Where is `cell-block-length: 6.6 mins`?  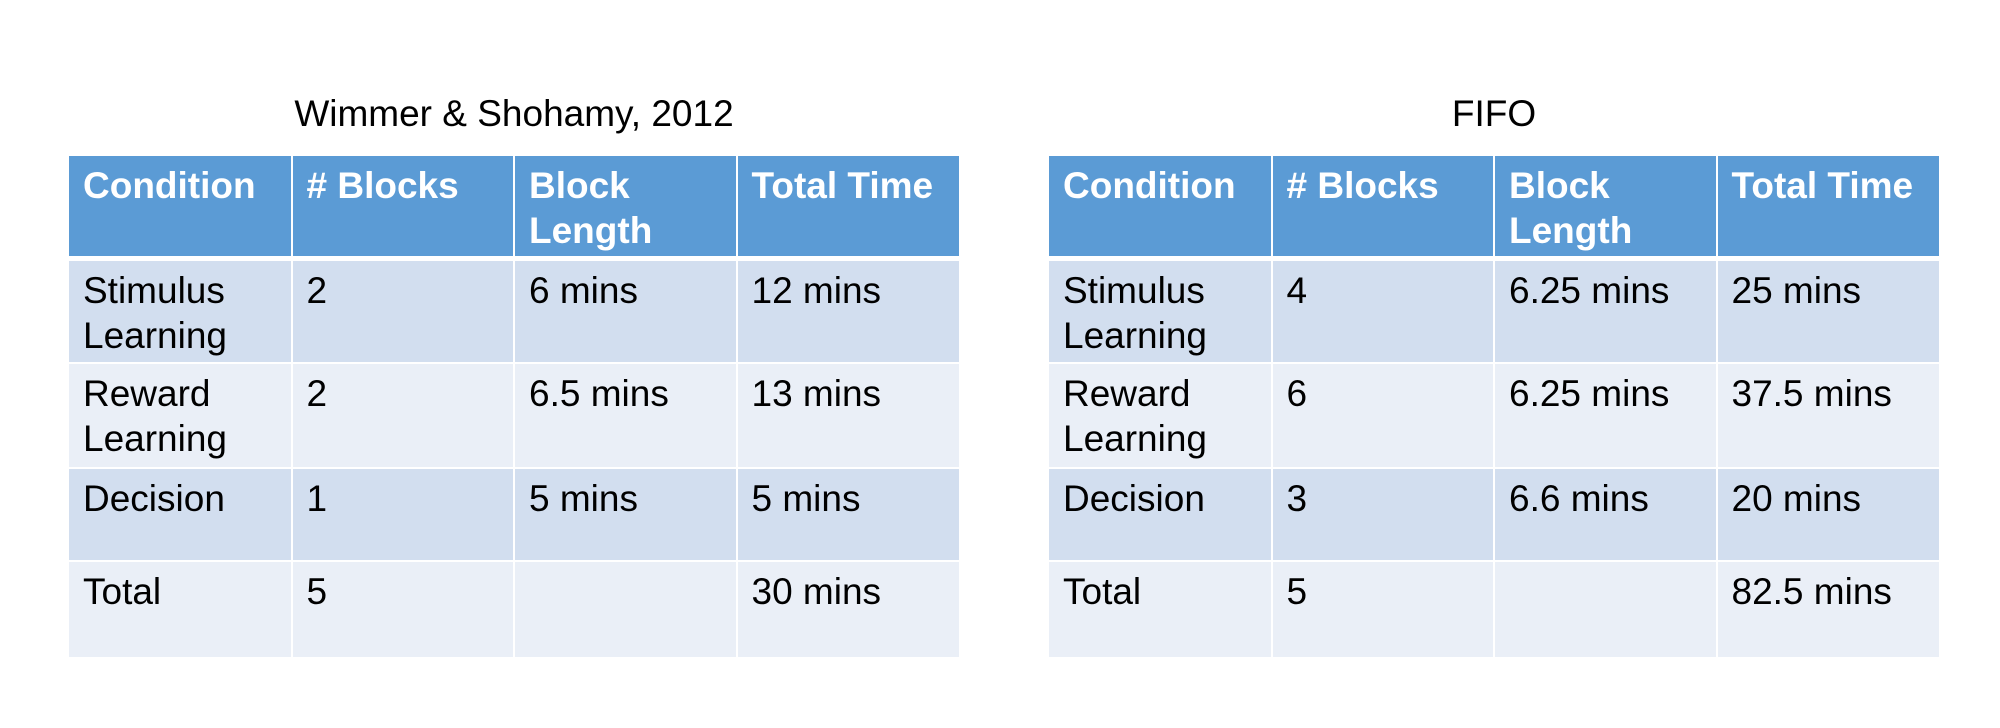
cell-block-length: 6.6 mins is located at coordinates (1606, 515).